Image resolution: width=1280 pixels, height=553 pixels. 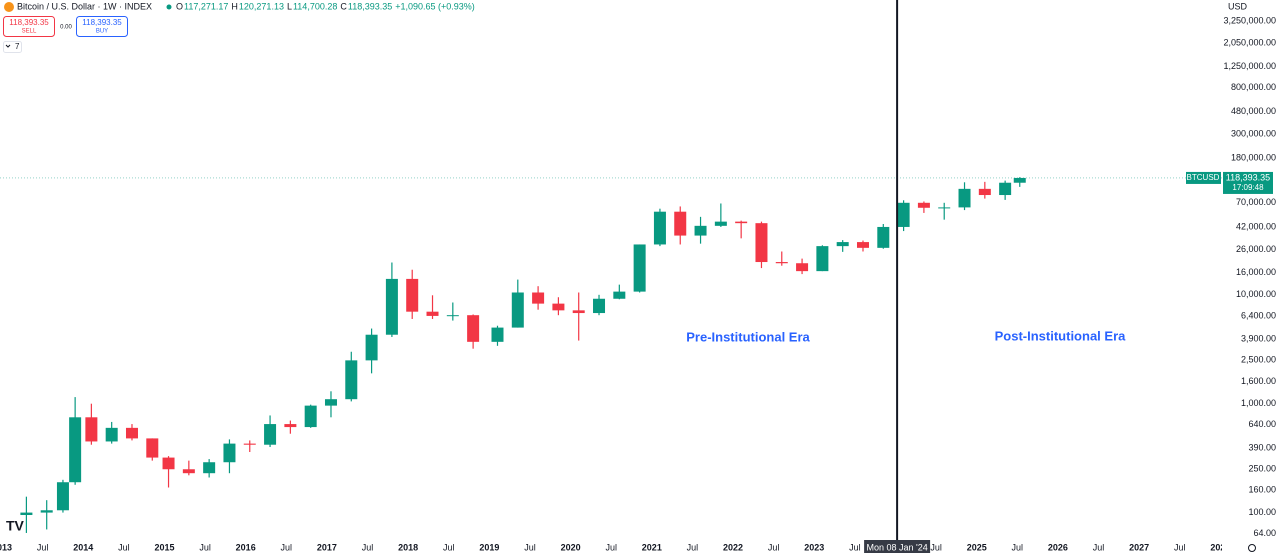 I want to click on ohlc-key: L, so click(x=289, y=6).